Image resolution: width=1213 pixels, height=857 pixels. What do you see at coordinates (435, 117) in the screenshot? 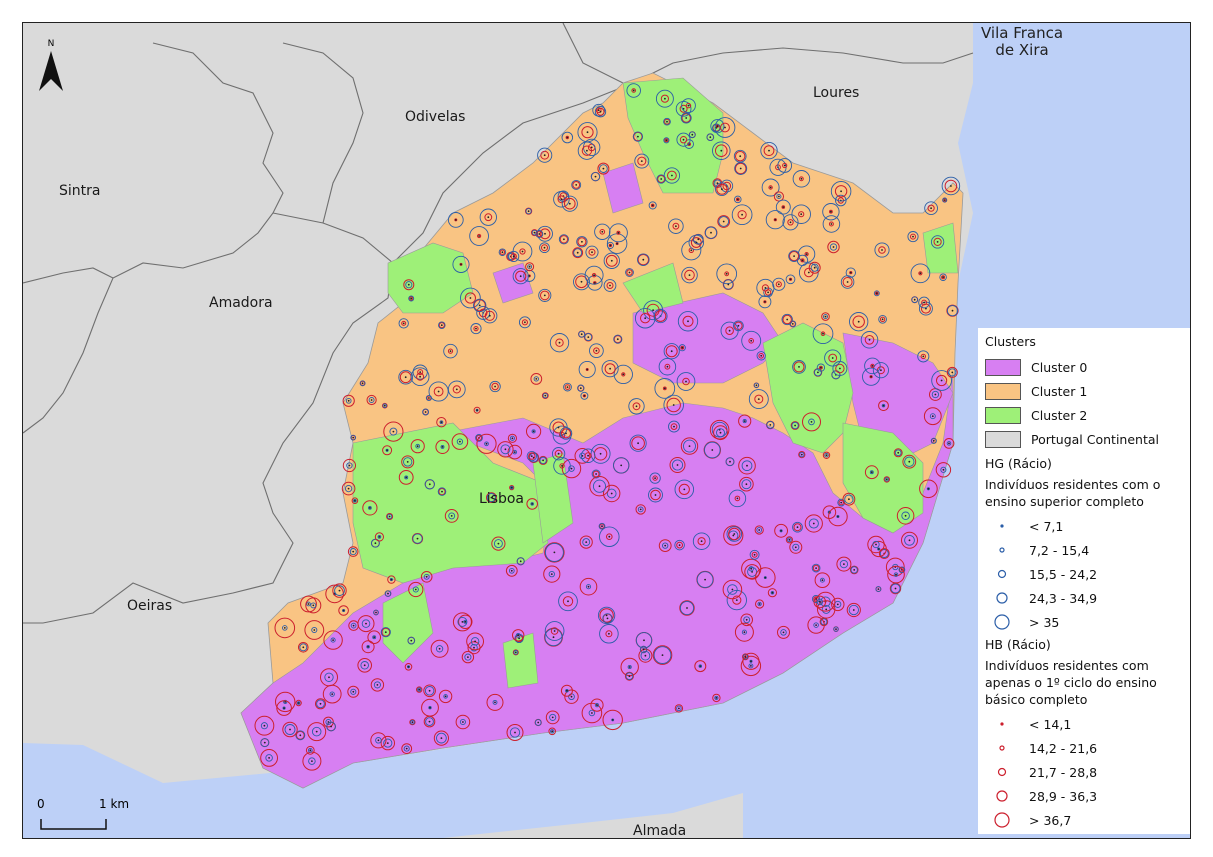
I see `place-odivelas: Odivelas` at bounding box center [435, 117].